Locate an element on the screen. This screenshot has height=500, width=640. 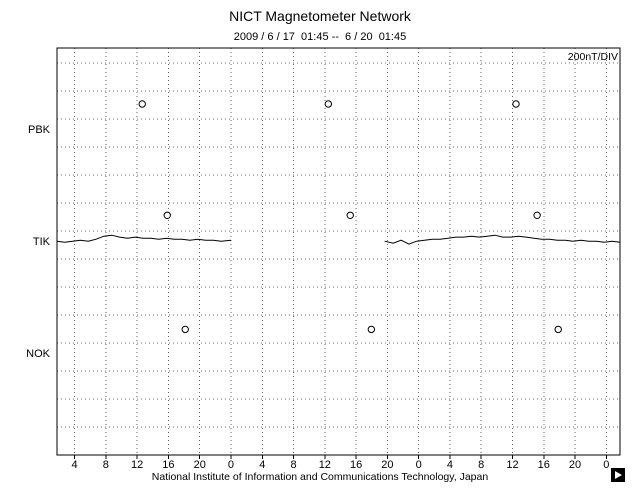
date-range-subtitle: 2009 / 6 / 17 01:45 -- 6 / 20 01:45 is located at coordinates (320, 37).